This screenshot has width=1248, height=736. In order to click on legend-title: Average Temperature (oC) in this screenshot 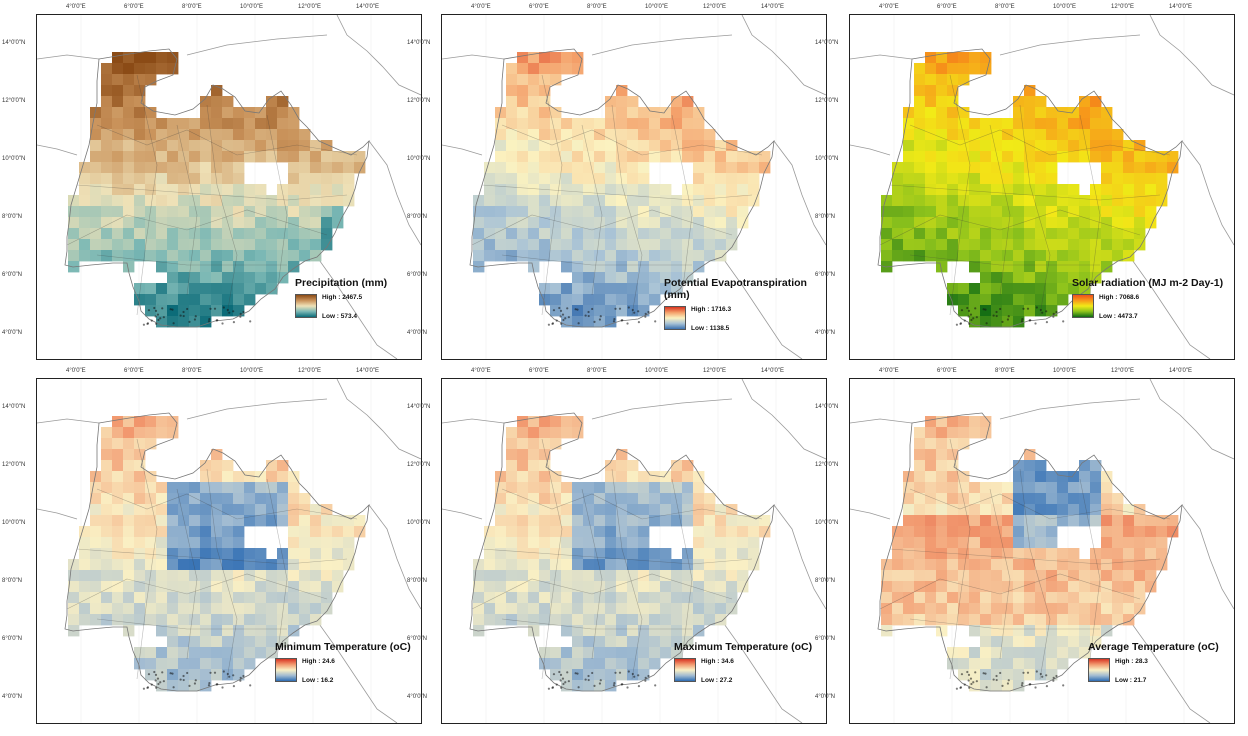, I will do `click(1153, 647)`.